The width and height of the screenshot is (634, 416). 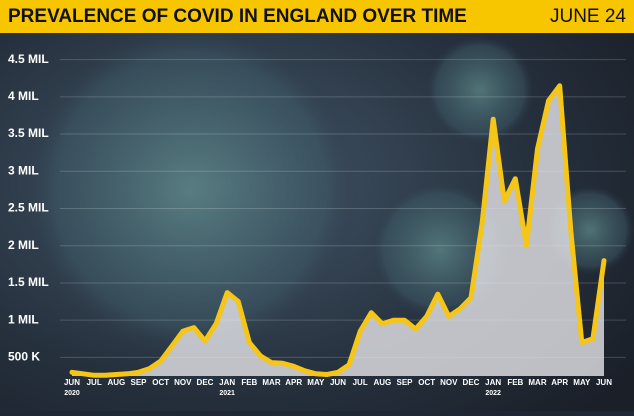 I want to click on x-year-label: 2022, so click(x=493, y=393).